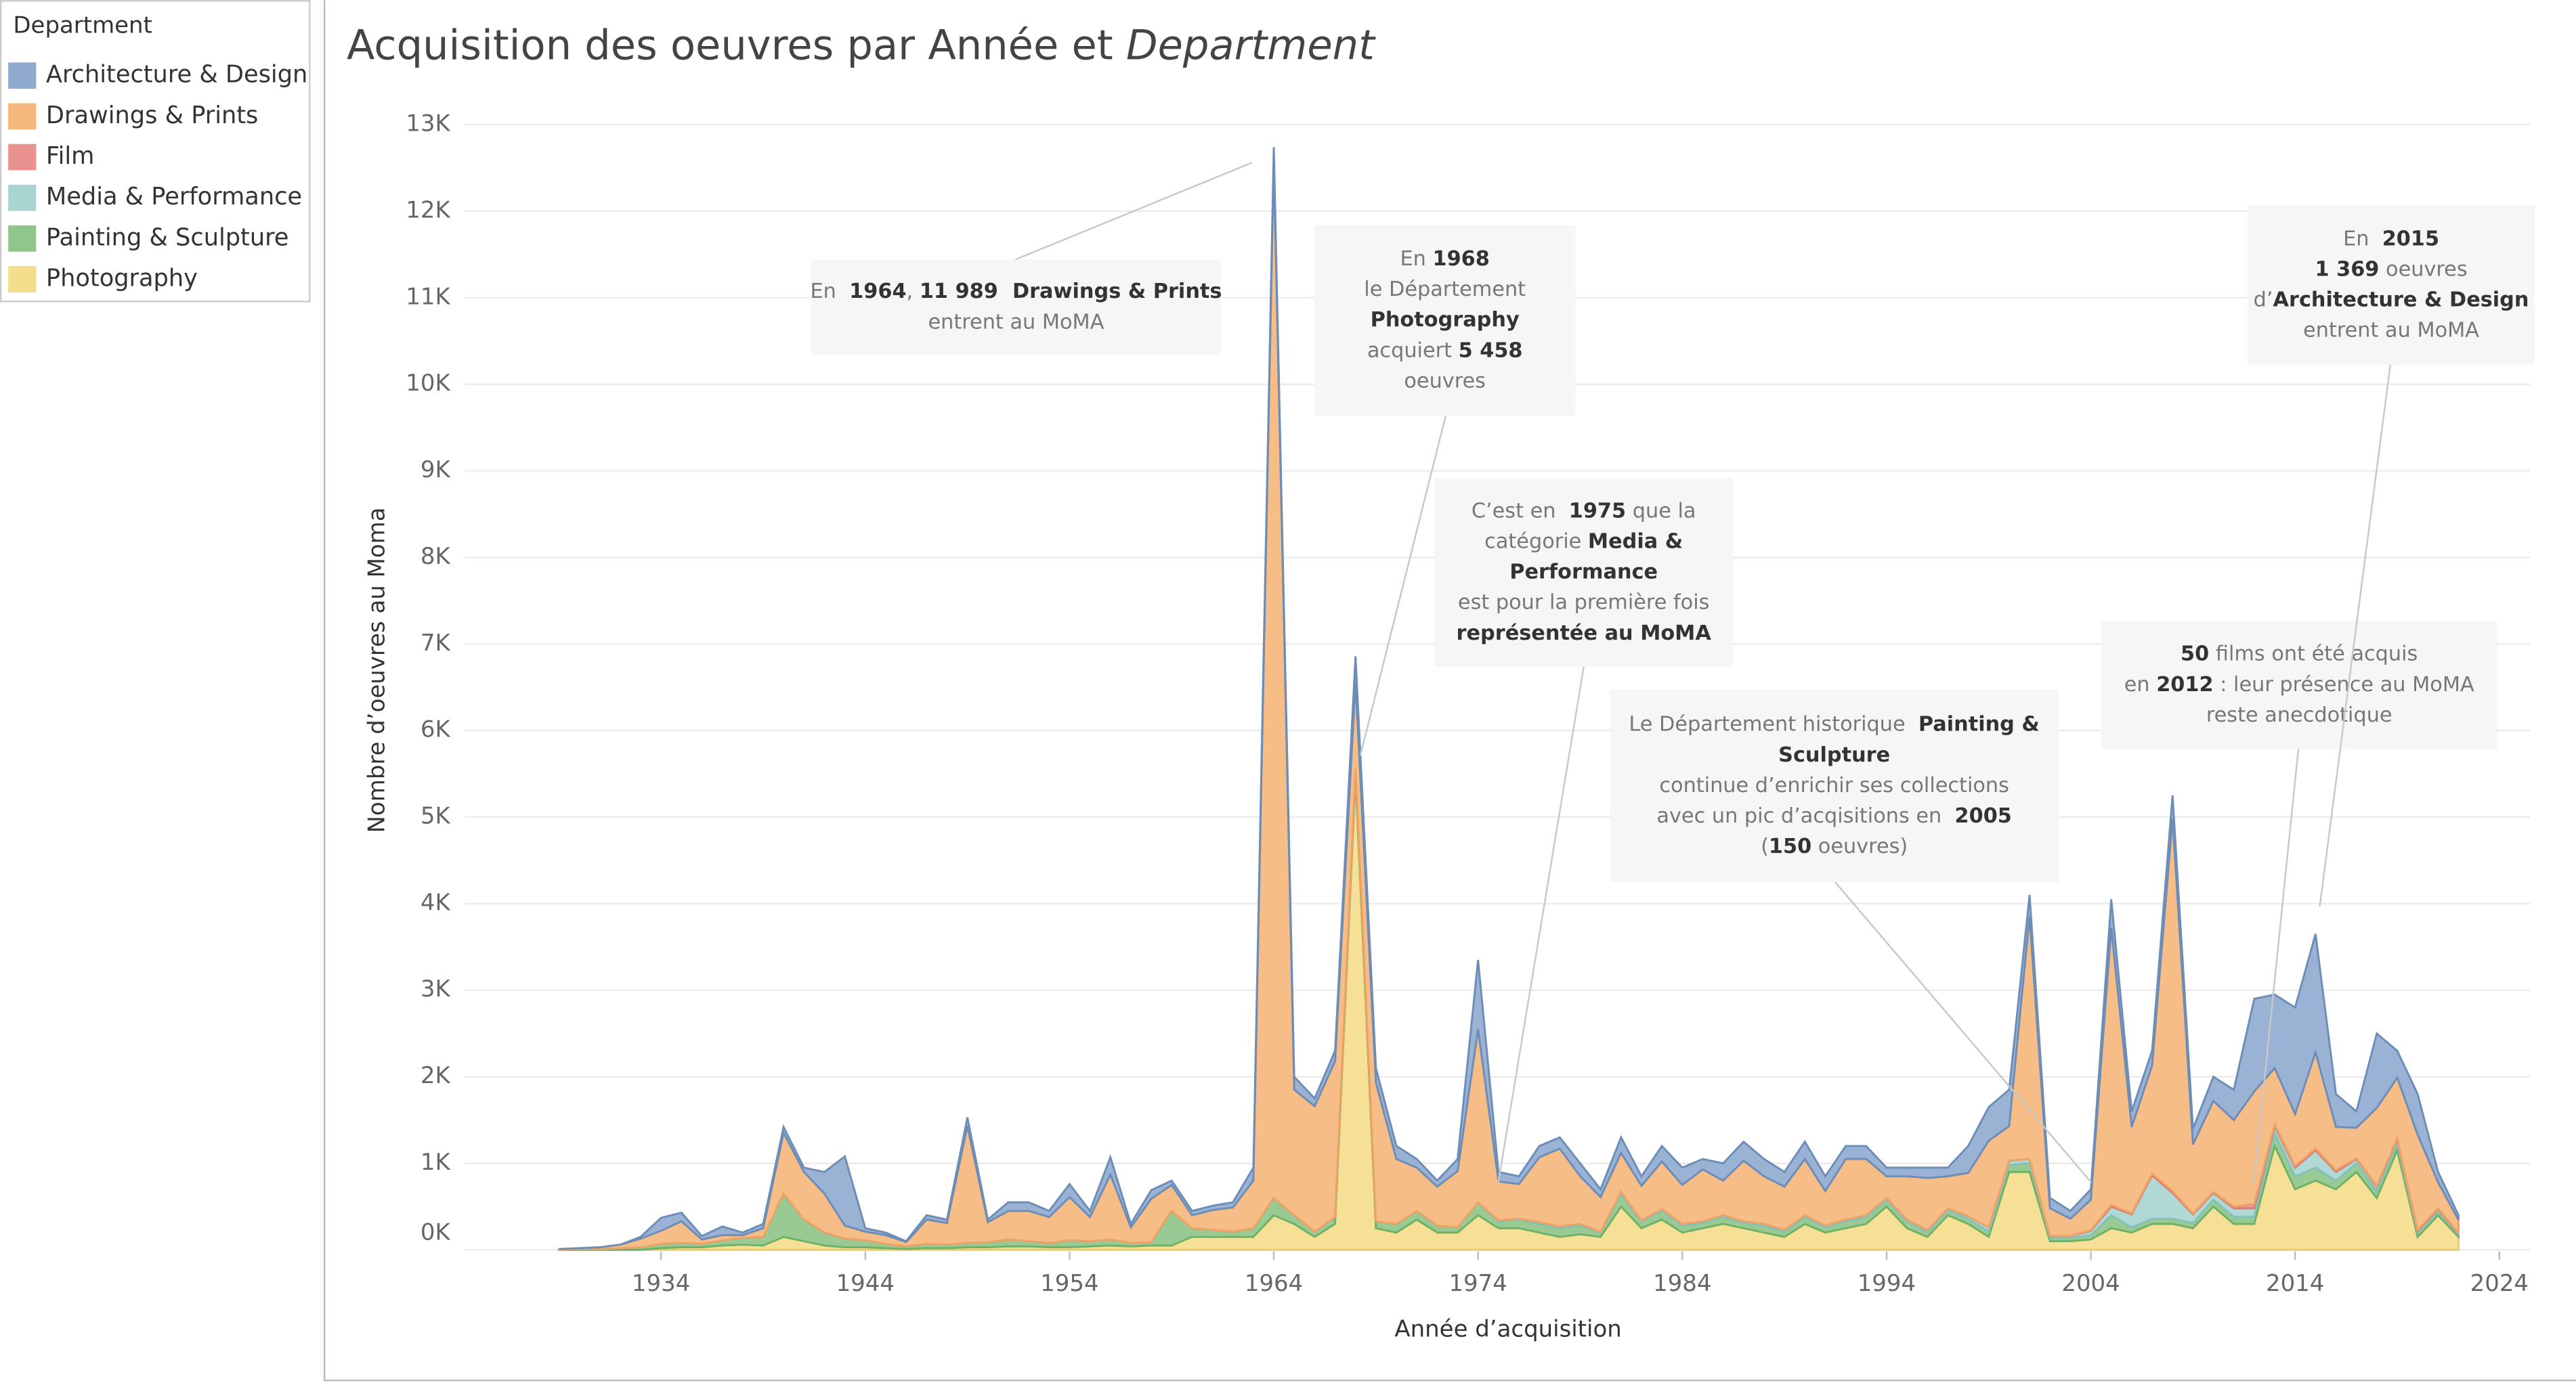 Image resolution: width=2576 pixels, height=1383 pixels. I want to click on y-tick-label: 5K, so click(436, 816).